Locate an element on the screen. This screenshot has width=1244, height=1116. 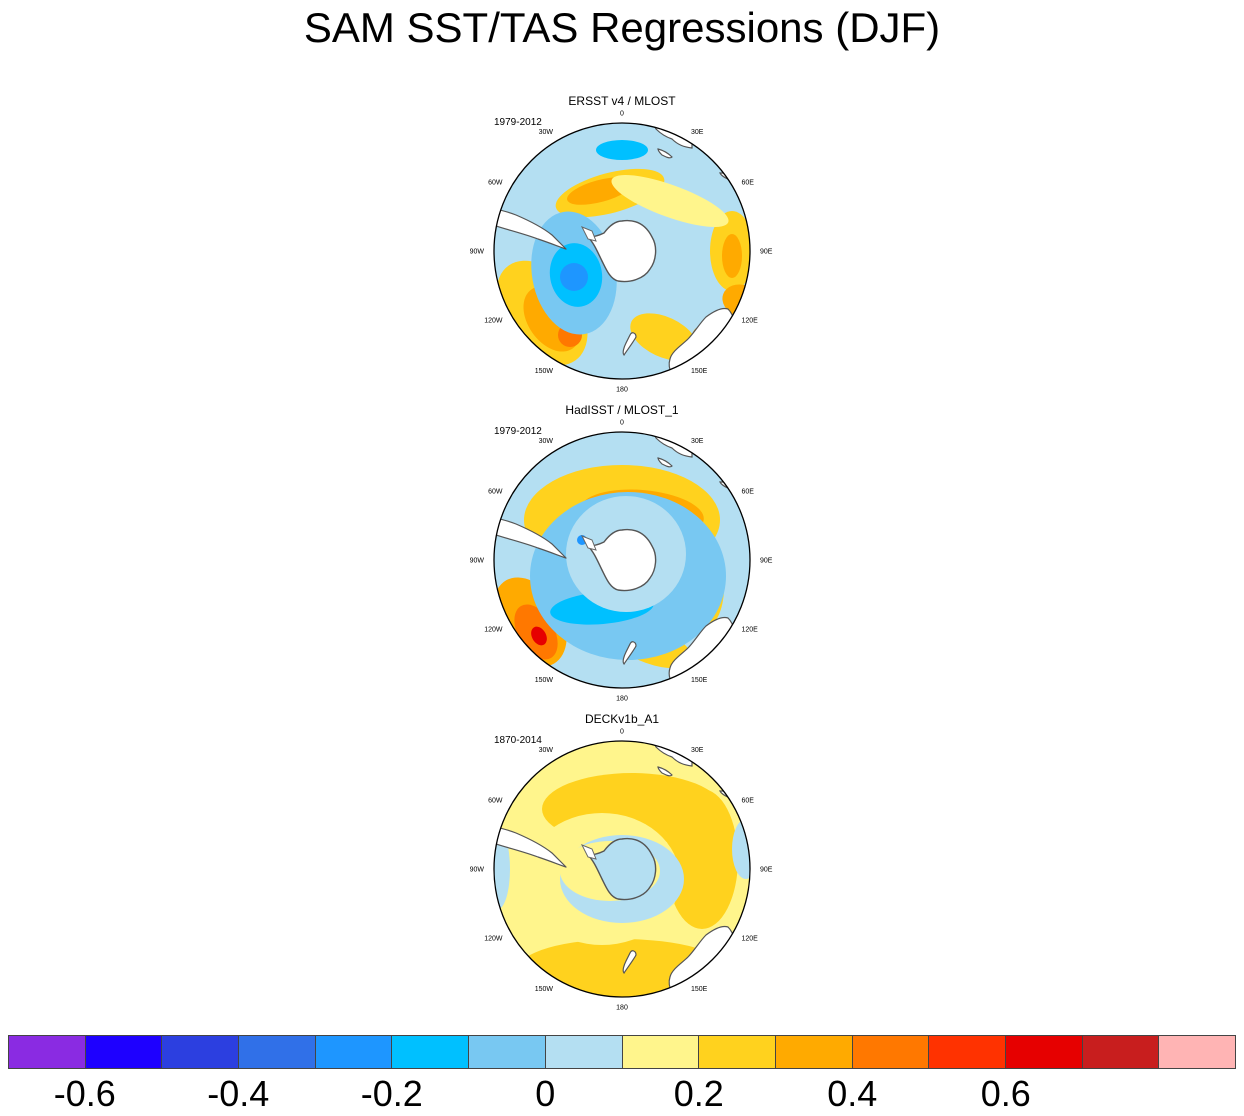
colorbar is located at coordinates (622, 1052).